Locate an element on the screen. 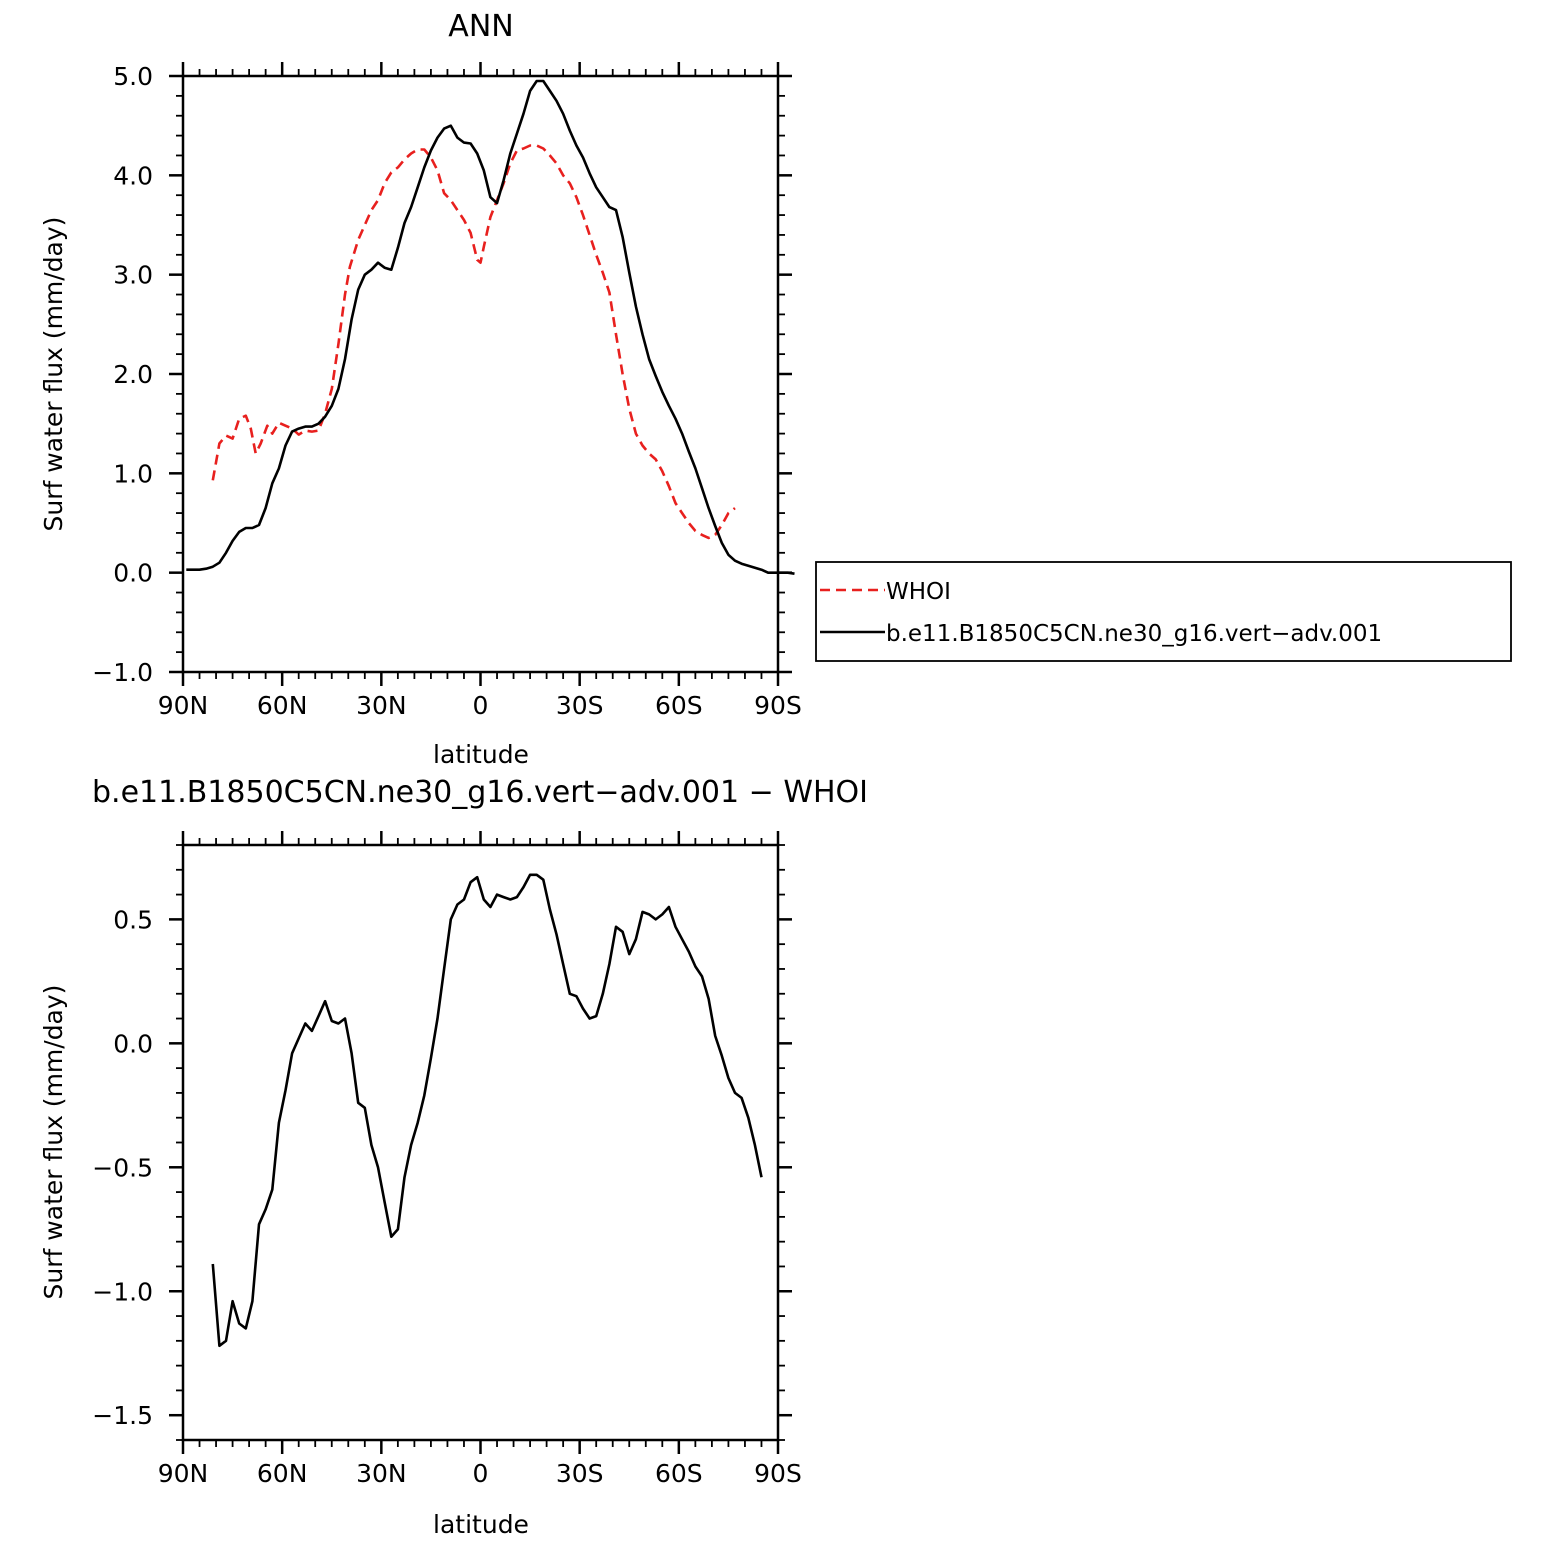 This screenshot has width=1550, height=1547. y-tick-label-1: 0.0 is located at coordinates (133, 1043).